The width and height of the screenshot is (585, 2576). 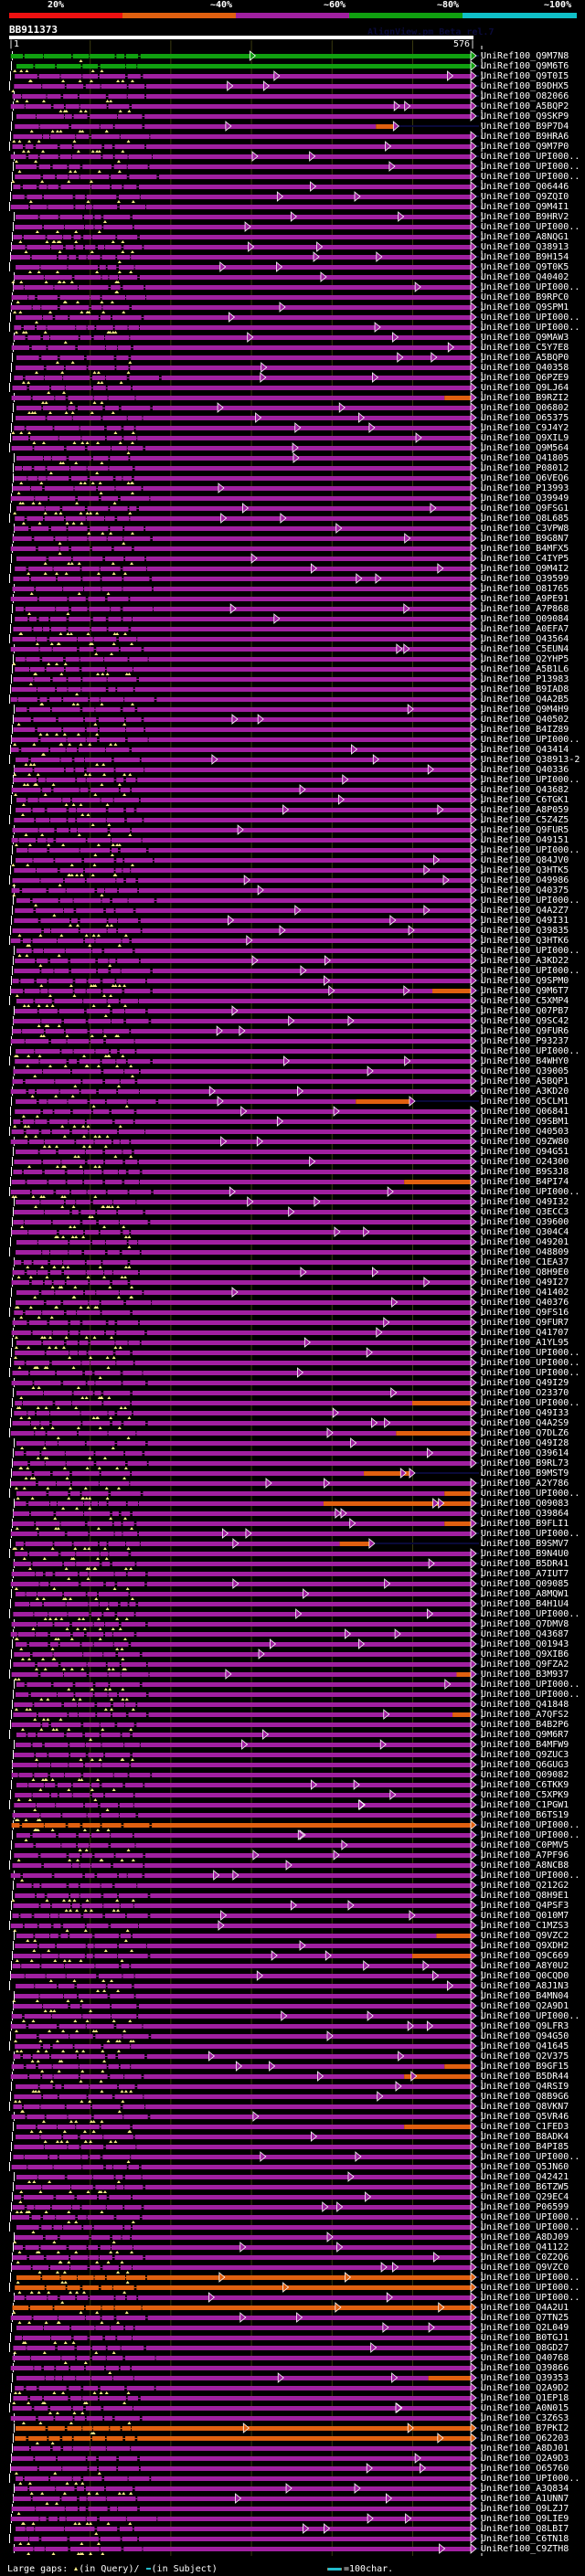 What do you see at coordinates (459, 398) in the screenshot?
I see `alignment-segment-orange` at bounding box center [459, 398].